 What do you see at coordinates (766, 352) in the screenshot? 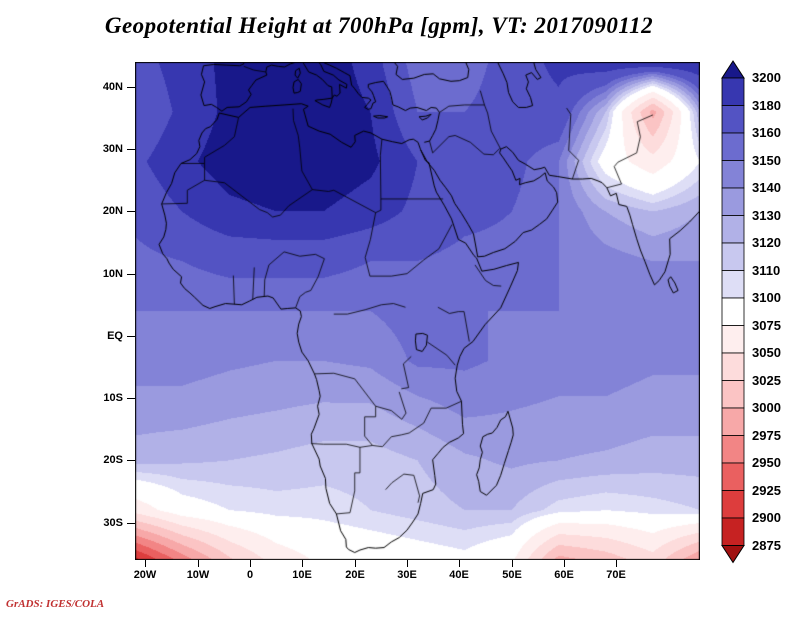
I see `colorbar-tick-label: 3050` at bounding box center [766, 352].